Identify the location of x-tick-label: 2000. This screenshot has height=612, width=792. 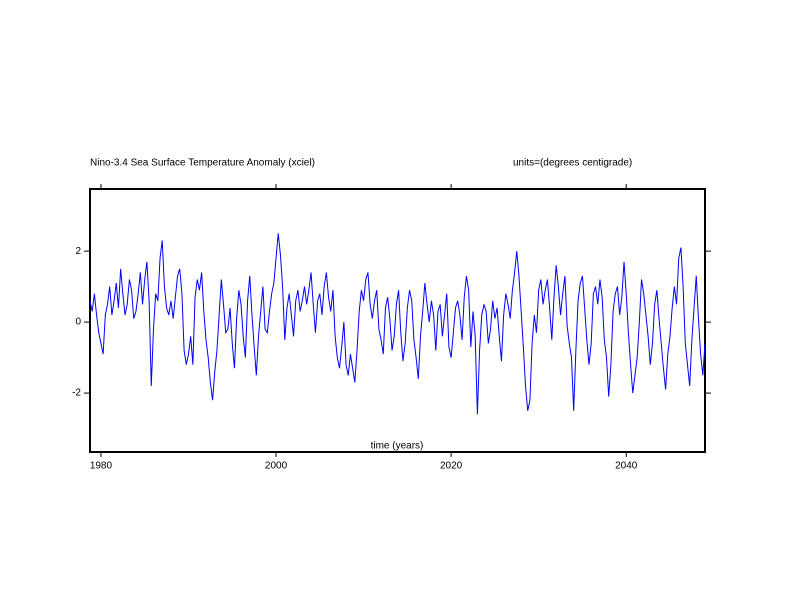
(276, 466).